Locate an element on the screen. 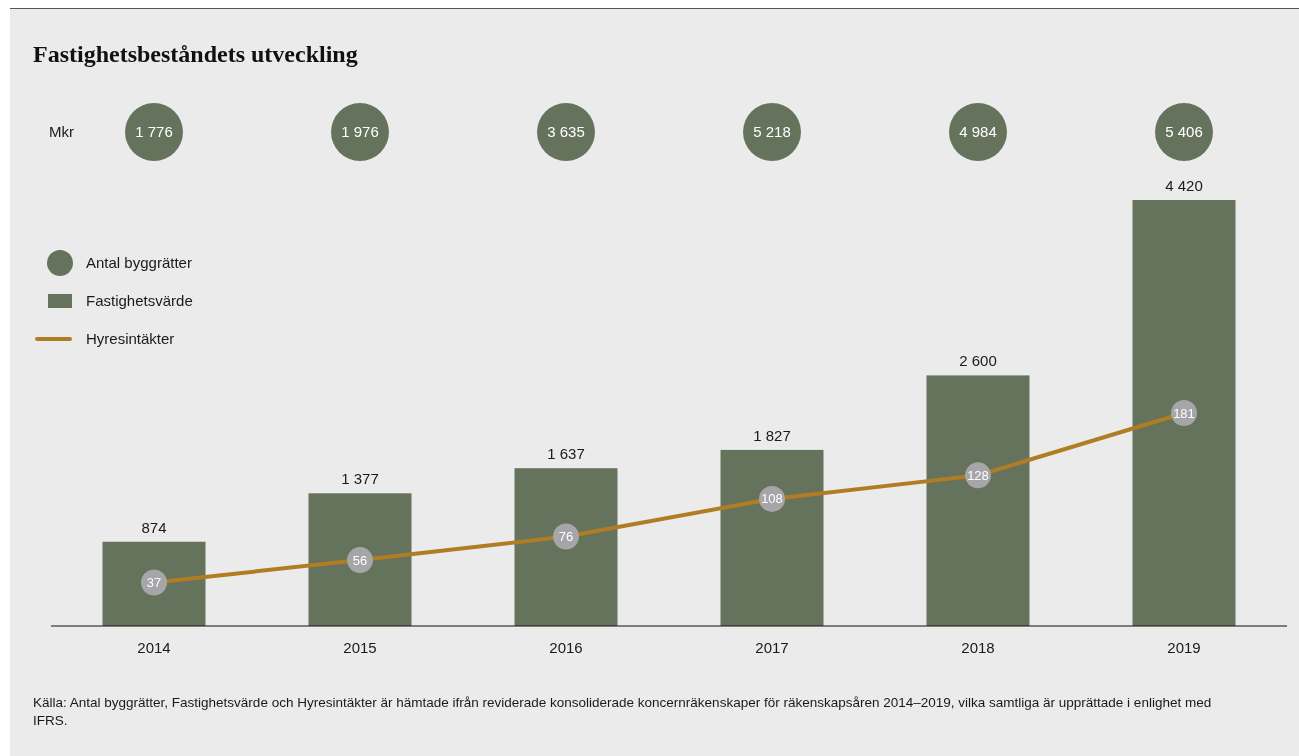 Image resolution: width=1299 pixels, height=756 pixels. data-label: 4 420 is located at coordinates (1184, 185).